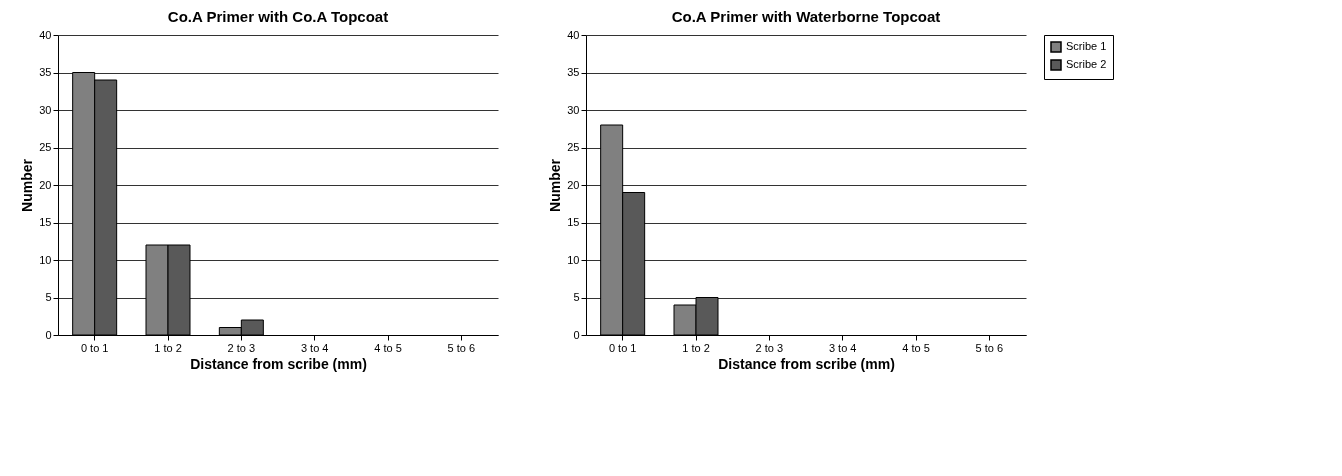 This screenshot has height=476, width=1342. Describe the element at coordinates (806, 16) in the screenshot. I see `chart-title: Co.A Primer with Waterborne Topcoat` at that location.